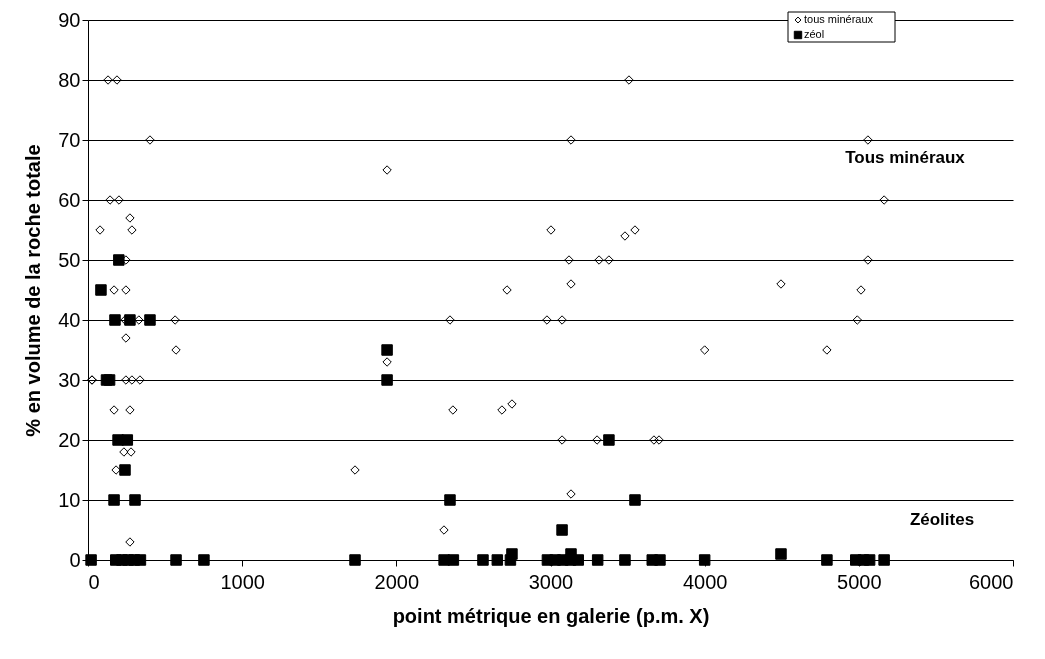 This screenshot has height=659, width=1045. Describe the element at coordinates (69, 19) in the screenshot. I see `y-tick-label: 90` at that location.